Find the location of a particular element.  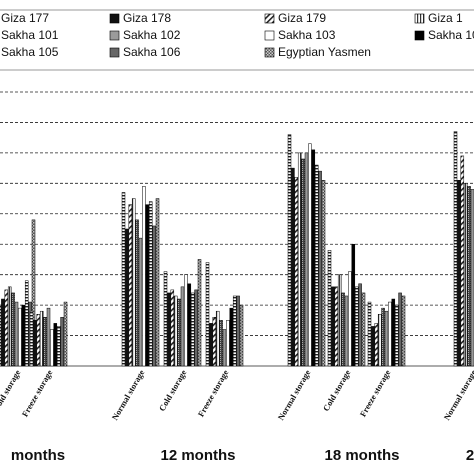

legend-label: Sakha 106 is located at coordinates (152, 52).